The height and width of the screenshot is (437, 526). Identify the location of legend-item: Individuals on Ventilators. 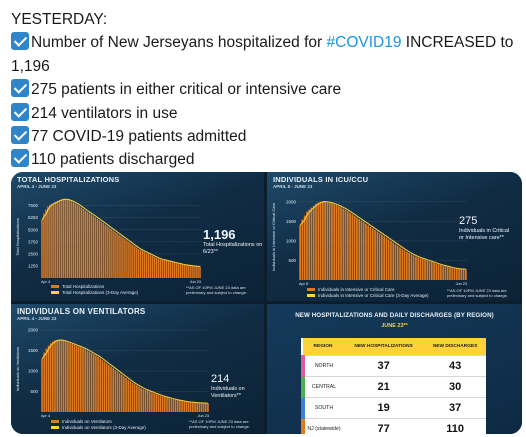
(98, 422).